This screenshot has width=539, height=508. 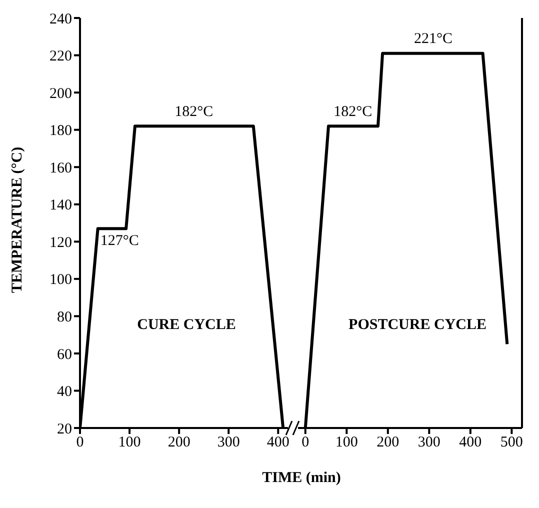 I want to click on annotation: 221°C, so click(x=433, y=39).